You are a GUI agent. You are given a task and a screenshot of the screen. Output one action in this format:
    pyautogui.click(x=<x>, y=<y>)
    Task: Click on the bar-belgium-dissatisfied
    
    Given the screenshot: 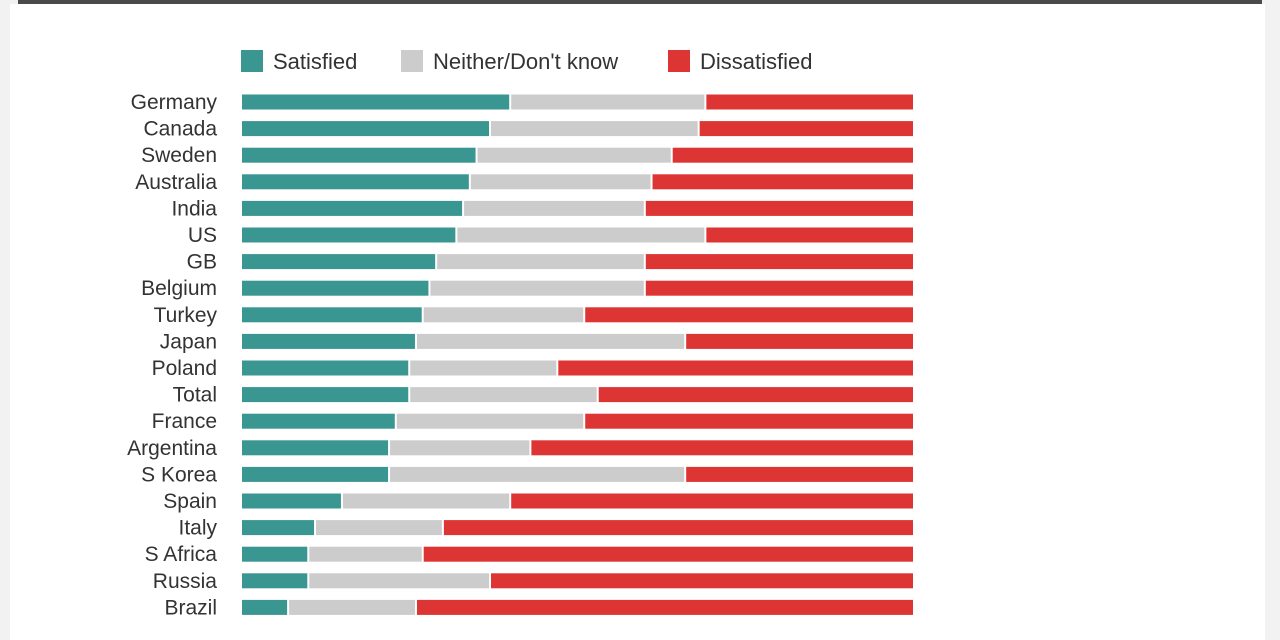 What is the action you would take?
    pyautogui.click(x=779, y=288)
    